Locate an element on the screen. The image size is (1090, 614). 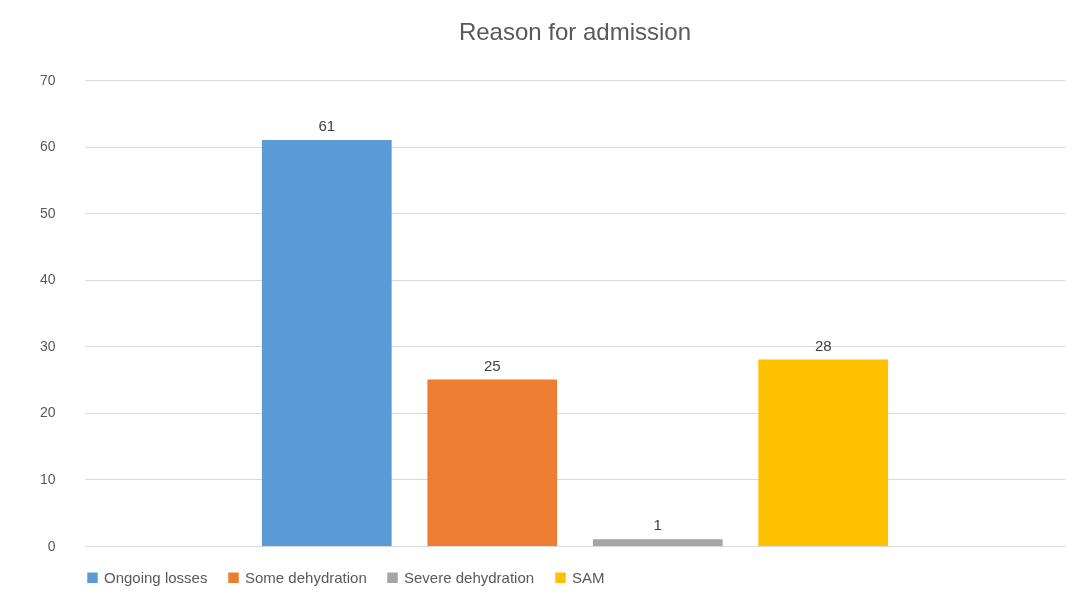
data-label: 61 is located at coordinates (327, 125).